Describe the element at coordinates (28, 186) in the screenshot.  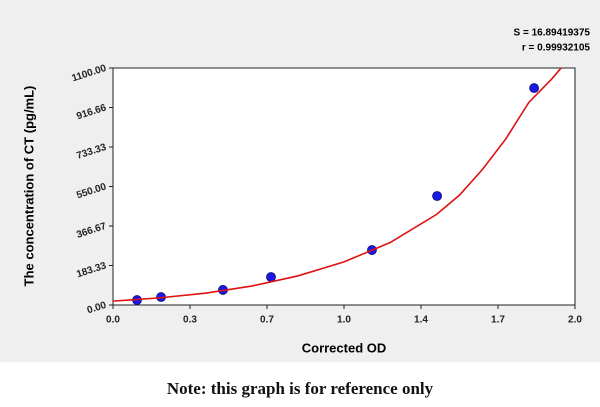
I see `y-axis-label: The concentration of CT (pg/mL)` at that location.